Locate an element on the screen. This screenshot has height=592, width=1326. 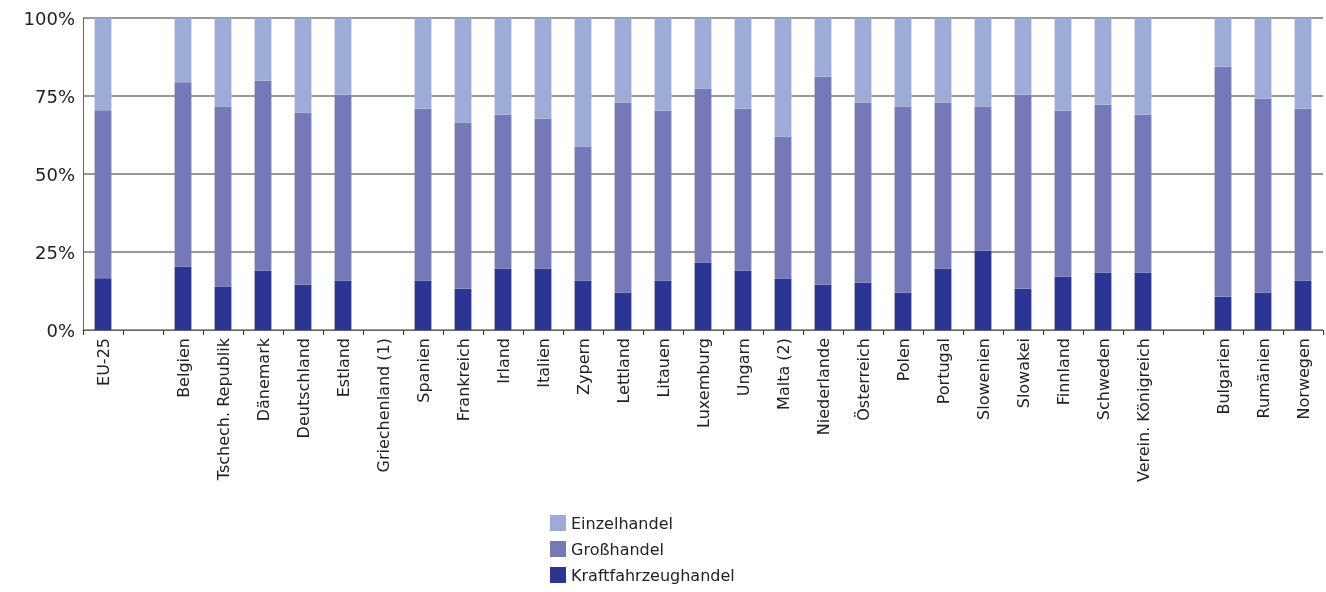
x-tick-label: Irland is located at coordinates (503, 361).